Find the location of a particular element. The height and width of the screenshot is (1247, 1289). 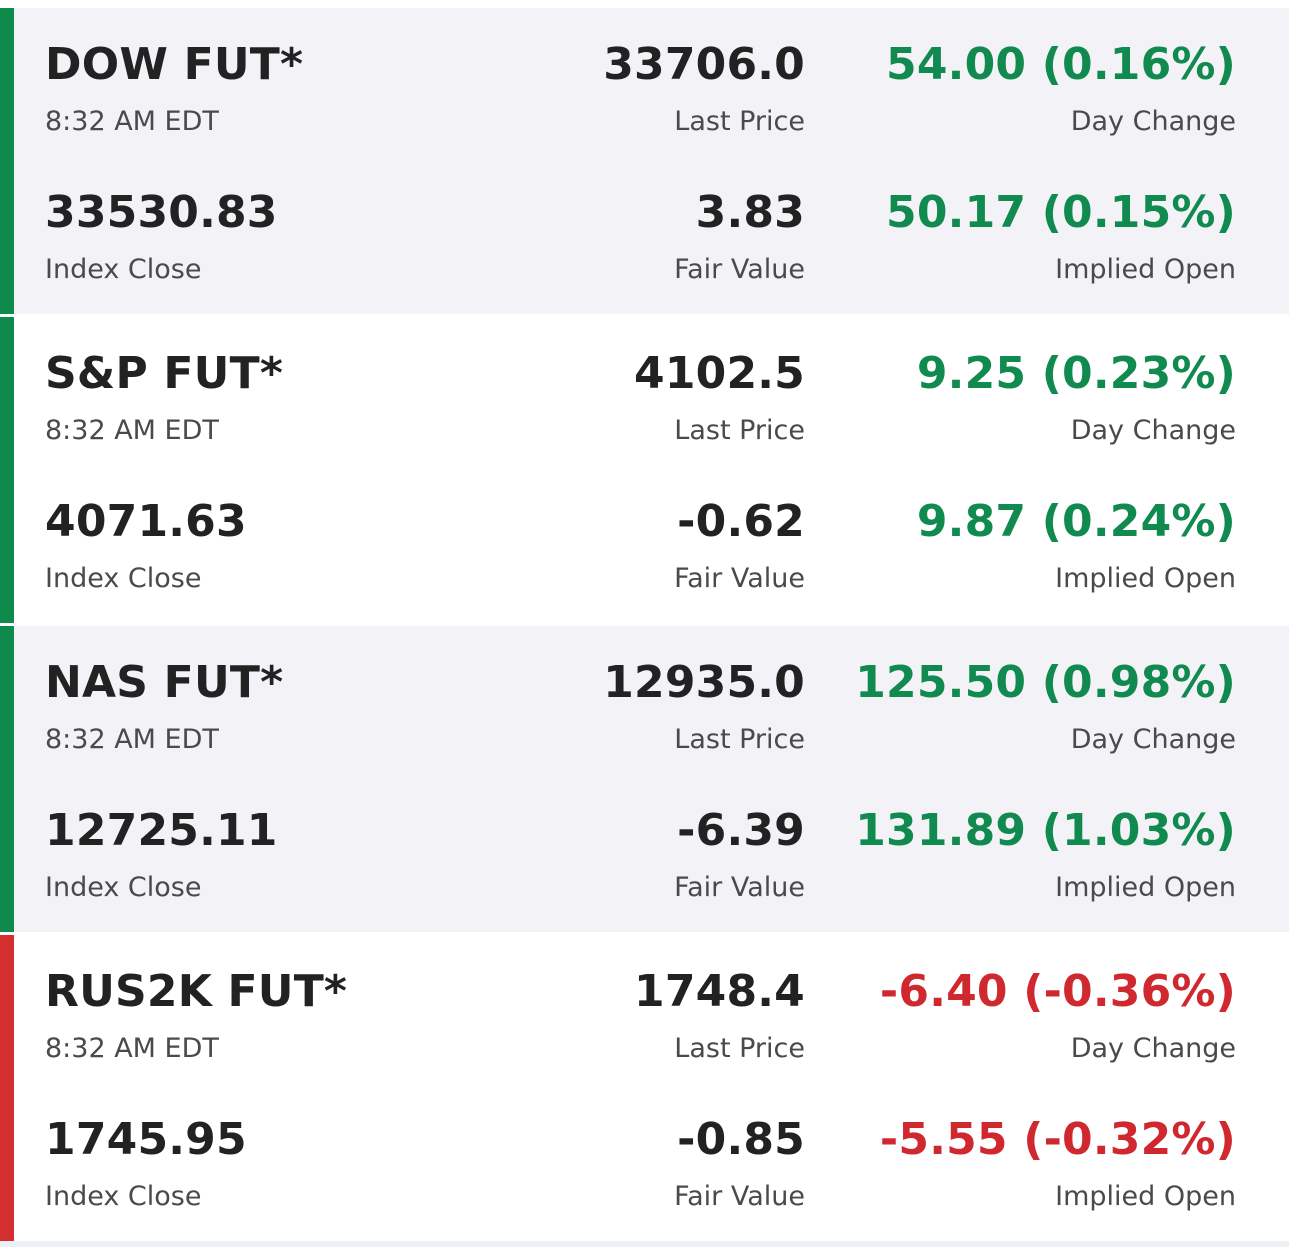

fair-value-value: -0.62 is located at coordinates (741, 521).